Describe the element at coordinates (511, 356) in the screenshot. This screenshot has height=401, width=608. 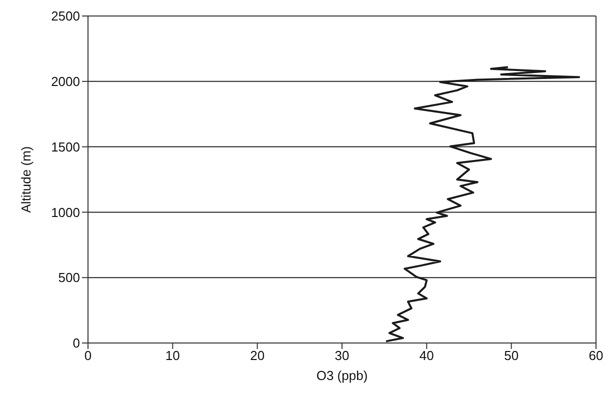
I see `x-tick-label: 50` at that location.